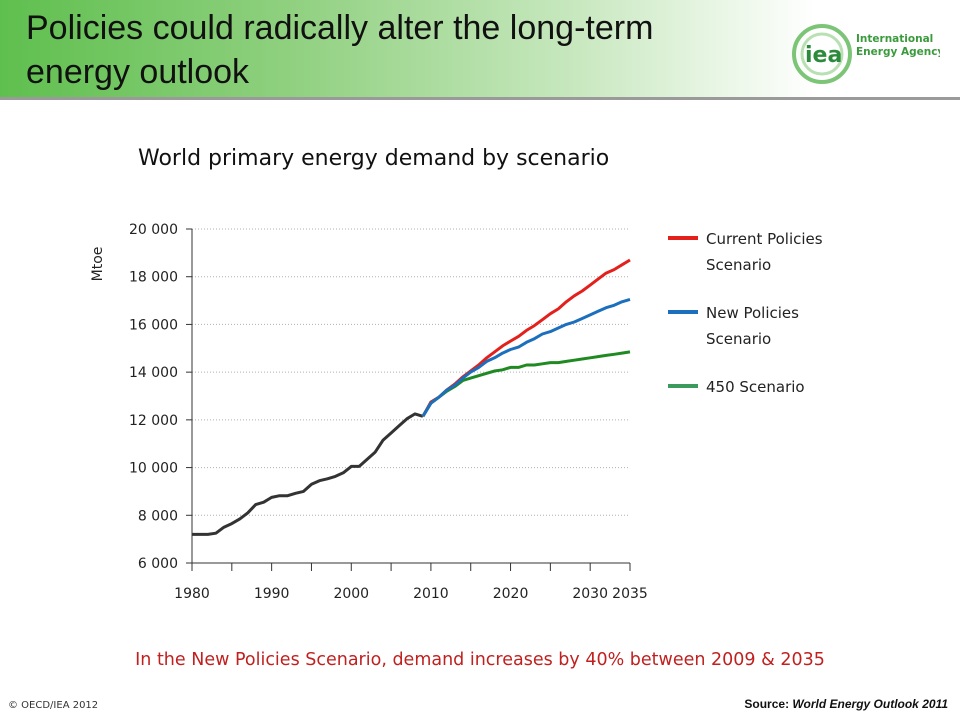 The width and height of the screenshot is (960, 720). What do you see at coordinates (431, 594) in the screenshot?
I see `x-tick-label: 2010` at bounding box center [431, 594].